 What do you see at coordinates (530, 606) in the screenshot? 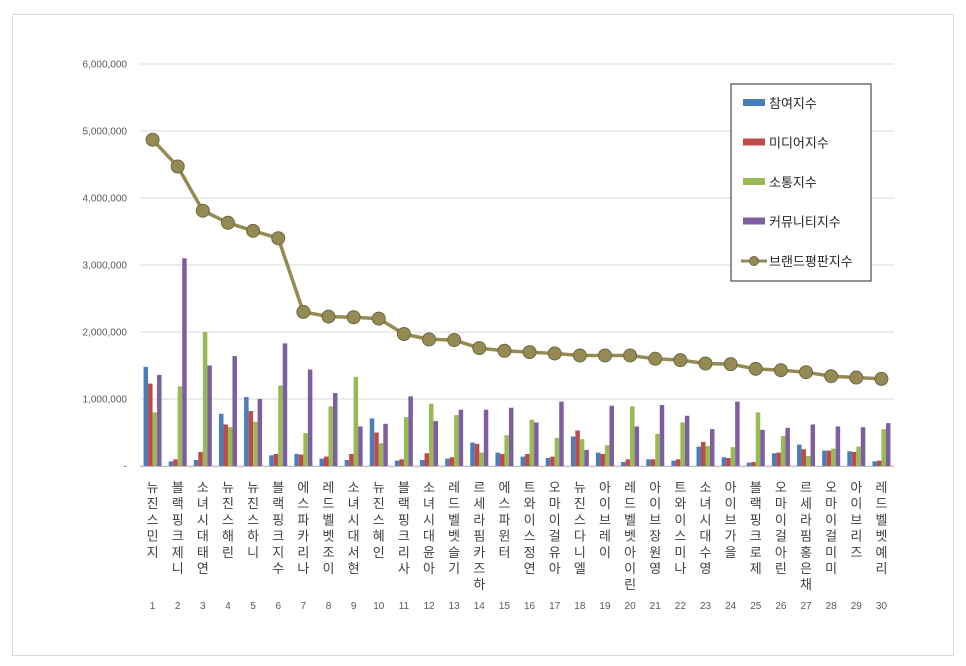
I see `x-rank-label: 16` at bounding box center [530, 606].